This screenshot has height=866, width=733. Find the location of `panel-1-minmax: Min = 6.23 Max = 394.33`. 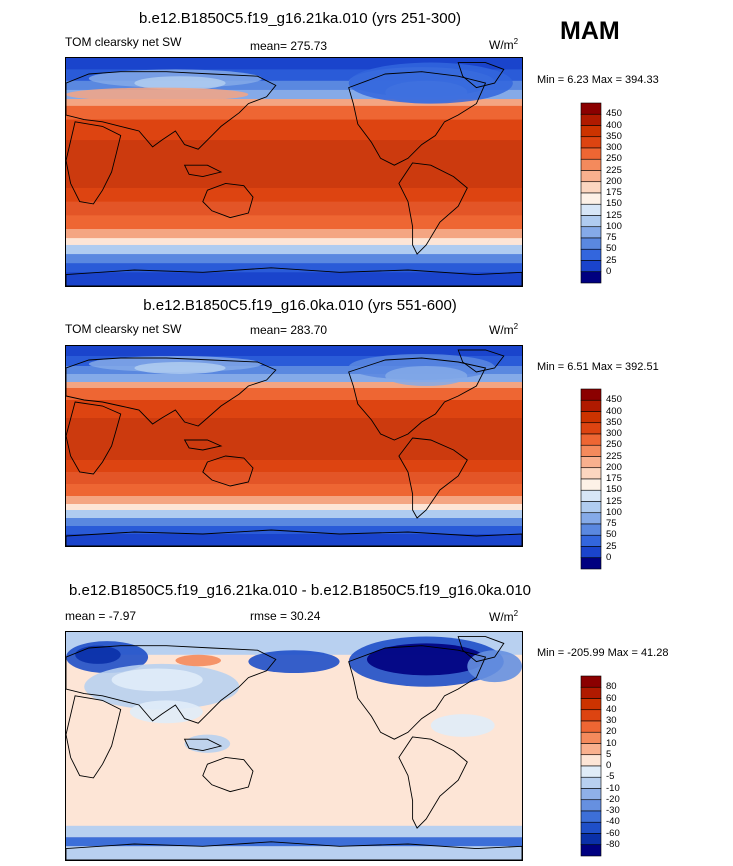

panel-1-minmax: Min = 6.23 Max = 394.33 is located at coordinates (598, 80).